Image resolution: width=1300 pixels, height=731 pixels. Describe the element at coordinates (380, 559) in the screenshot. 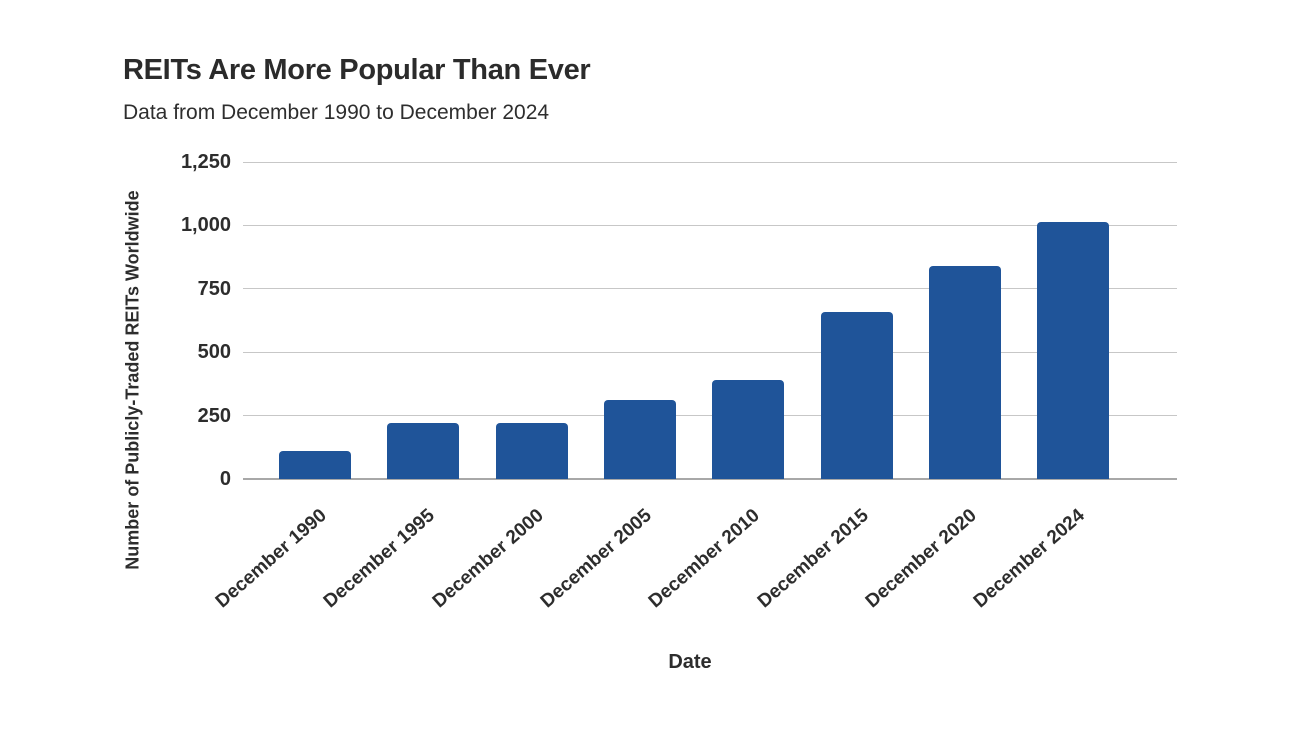

I see `x-tick-label: December 1995` at that location.